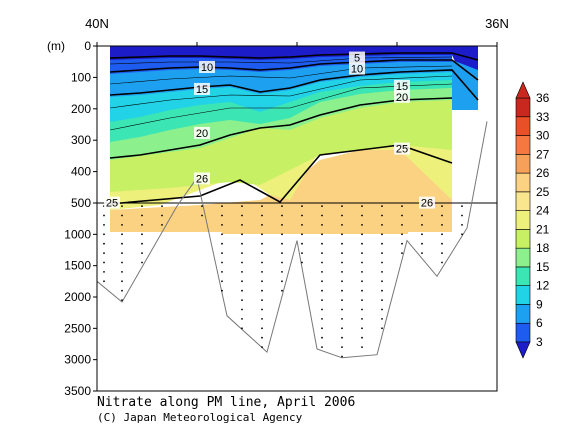 The image size is (570, 441). I want to click on y-tick-label: 200, so click(81, 109).